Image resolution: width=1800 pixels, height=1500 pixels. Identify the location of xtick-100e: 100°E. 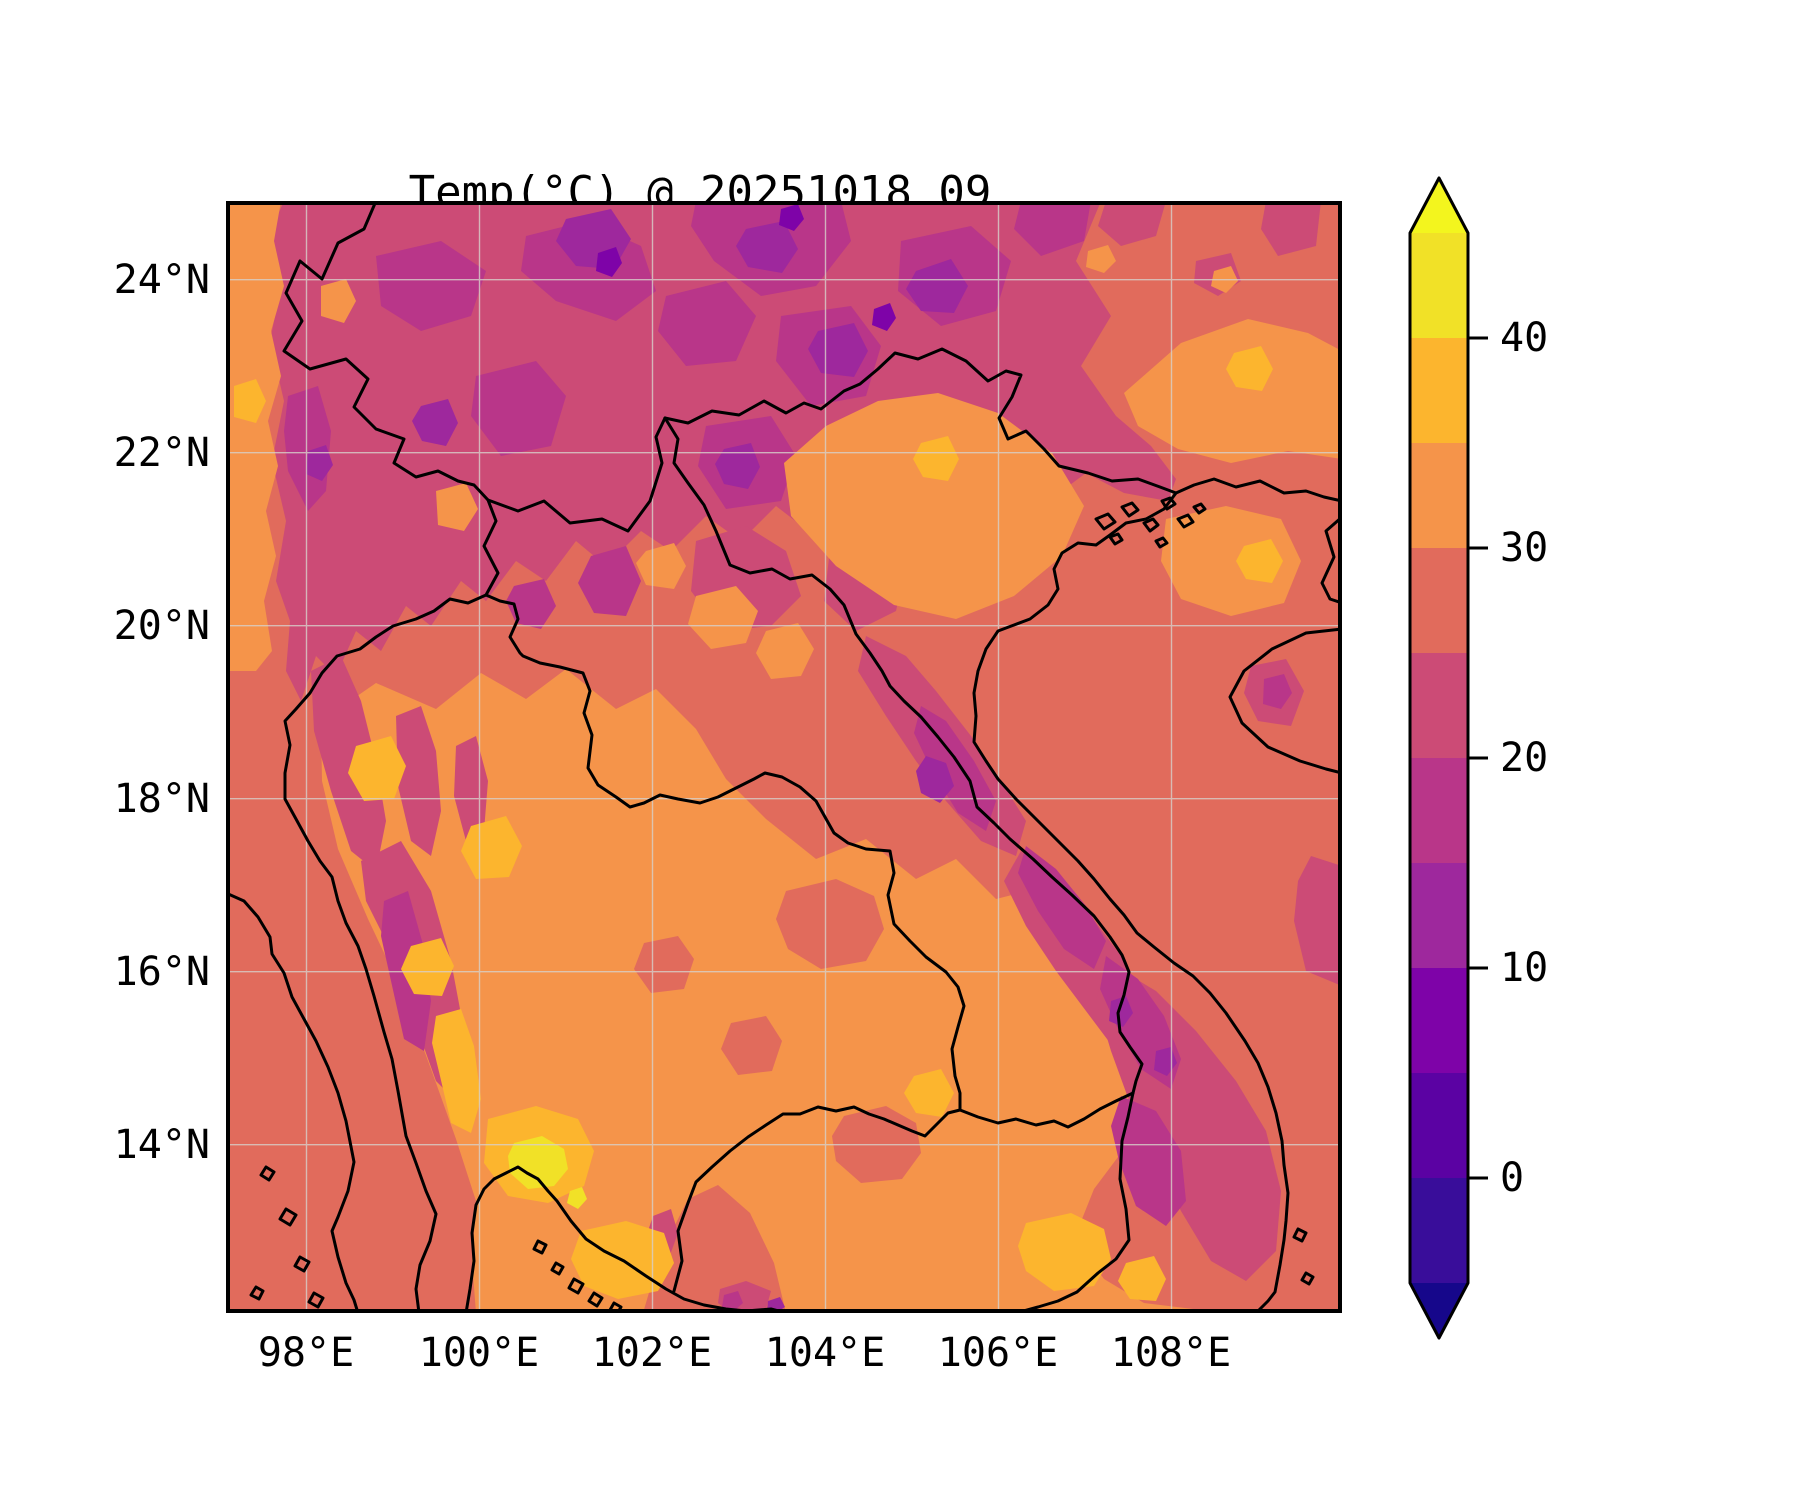
(479, 1353).